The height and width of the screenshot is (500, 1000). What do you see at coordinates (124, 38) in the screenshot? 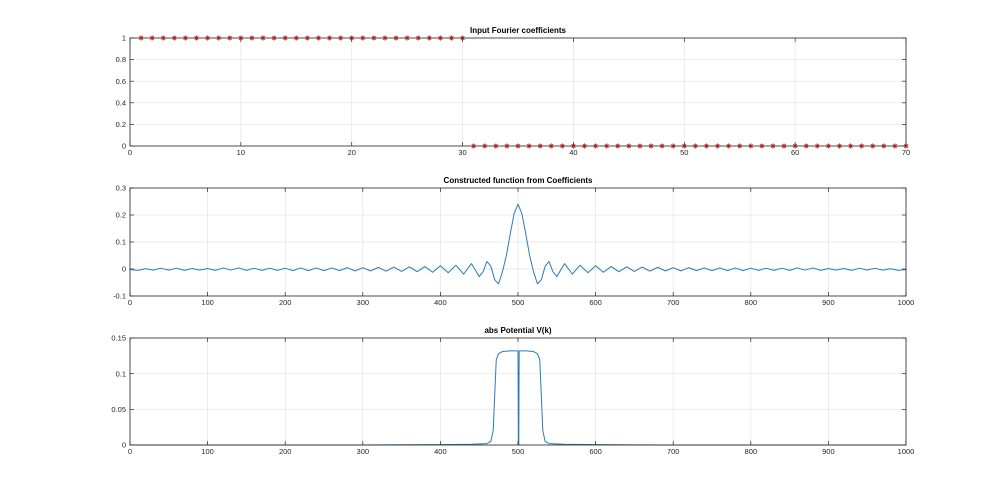
I see `y-tick-label: 1` at bounding box center [124, 38].